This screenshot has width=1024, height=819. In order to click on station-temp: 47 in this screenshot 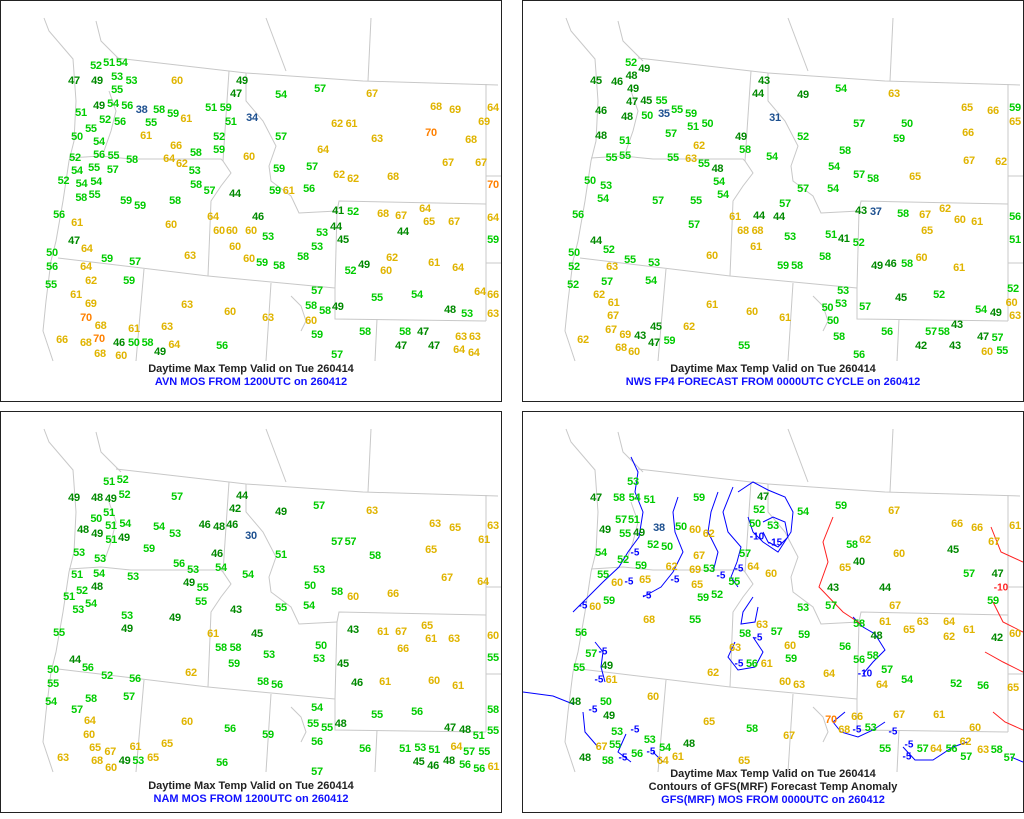, I will do `click(632, 102)`.